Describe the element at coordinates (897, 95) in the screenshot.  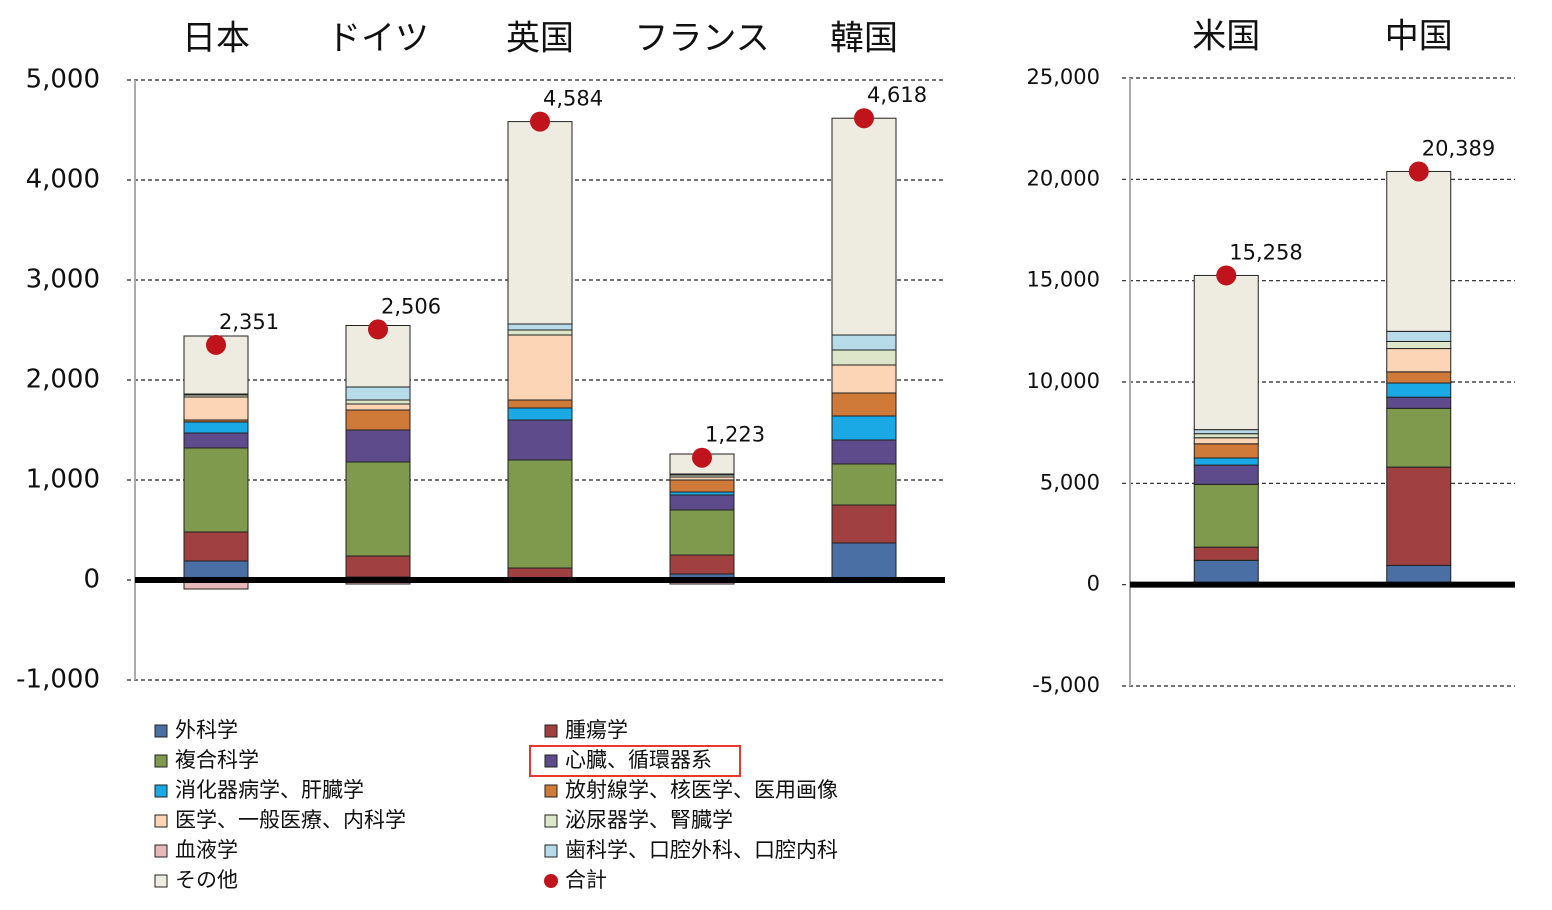
I see `value-label: 4,618` at that location.